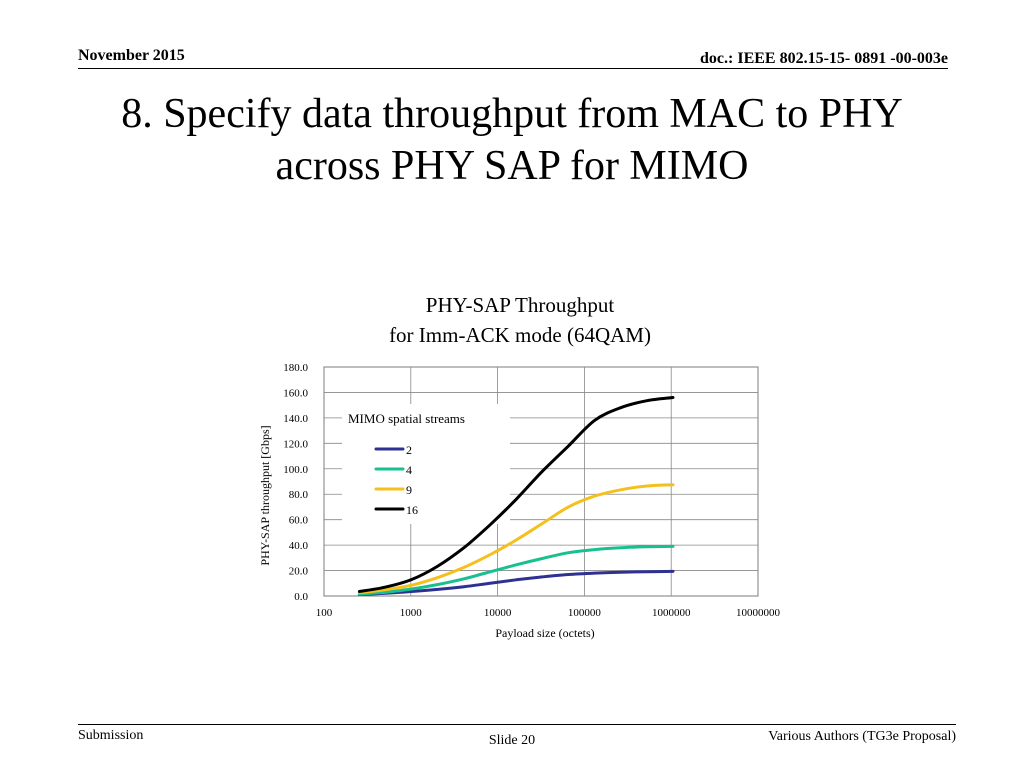  I want to click on y-tick-label: 40.0, so click(299, 546).